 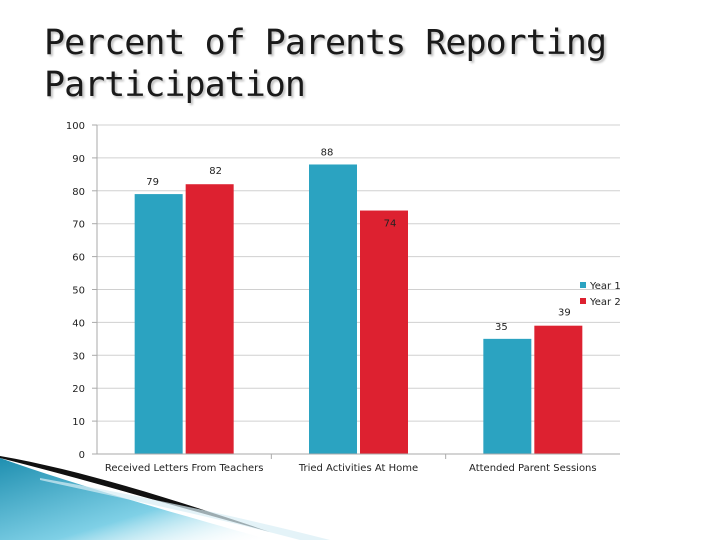 What do you see at coordinates (78, 323) in the screenshot?
I see `y-tick-label: 40` at bounding box center [78, 323].